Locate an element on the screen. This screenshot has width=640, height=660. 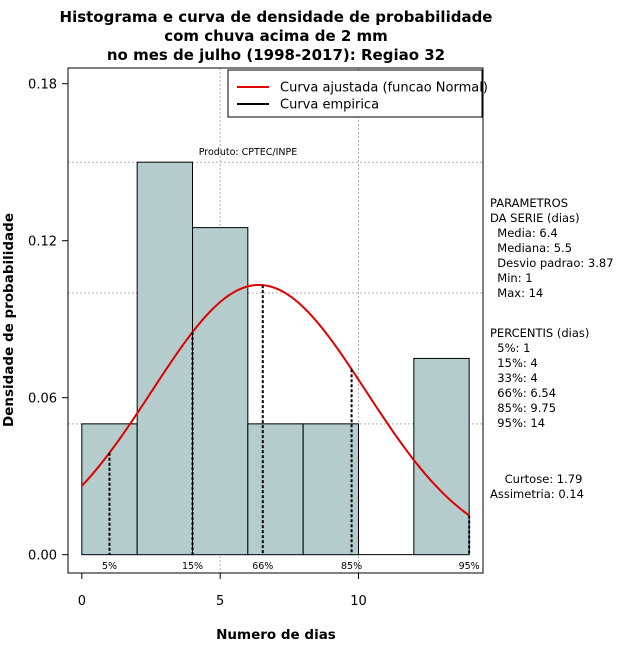
percentile-stat-line: 5%: 1 is located at coordinates (510, 348).